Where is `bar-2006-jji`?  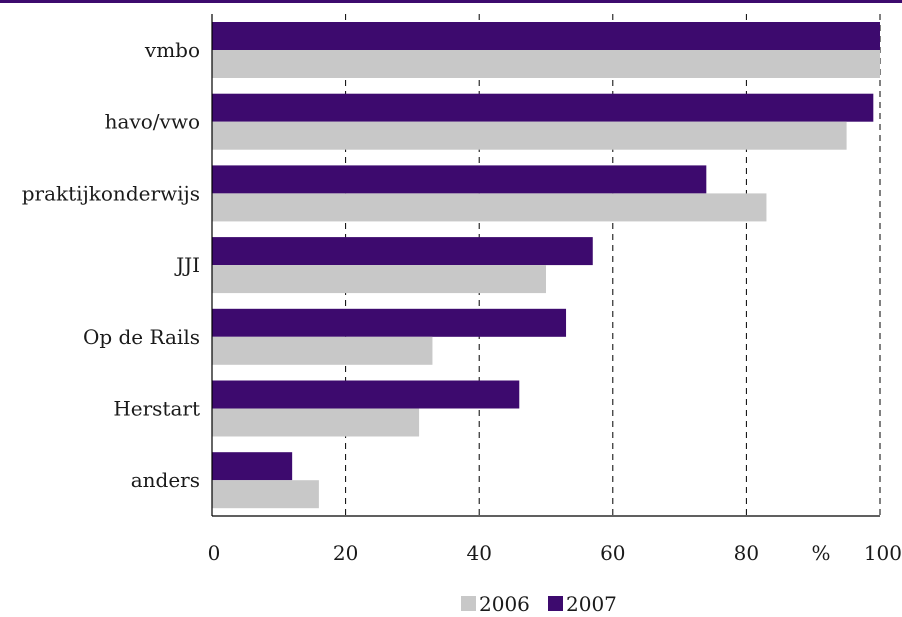 bar-2006-jji is located at coordinates (379, 279).